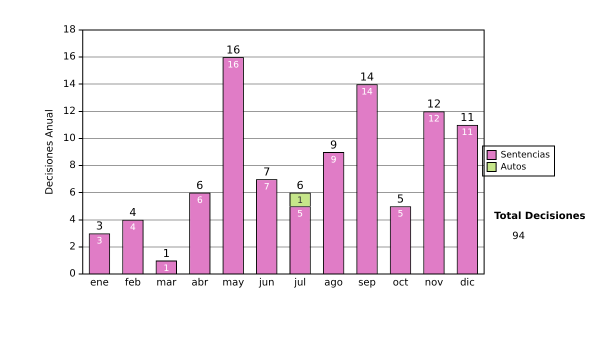  What do you see at coordinates (367, 93) in the screenshot?
I see `data-label: 14` at bounding box center [367, 93].